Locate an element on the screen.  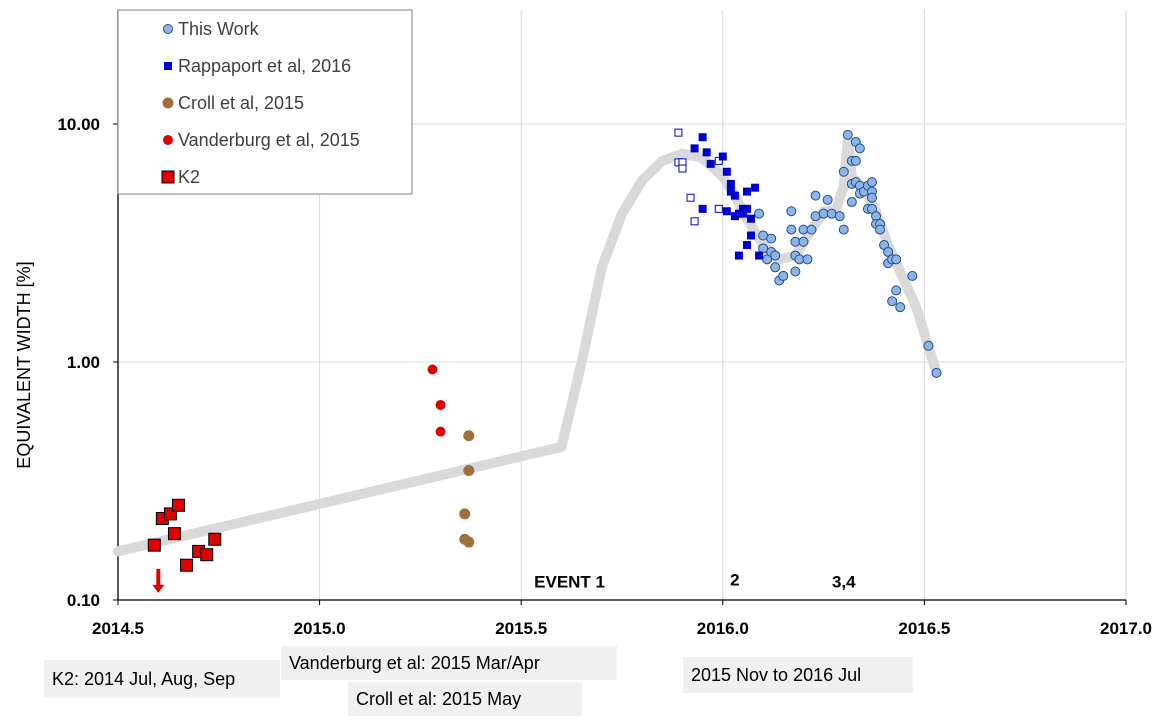
x-tick-label: 2015.0 is located at coordinates (320, 628).